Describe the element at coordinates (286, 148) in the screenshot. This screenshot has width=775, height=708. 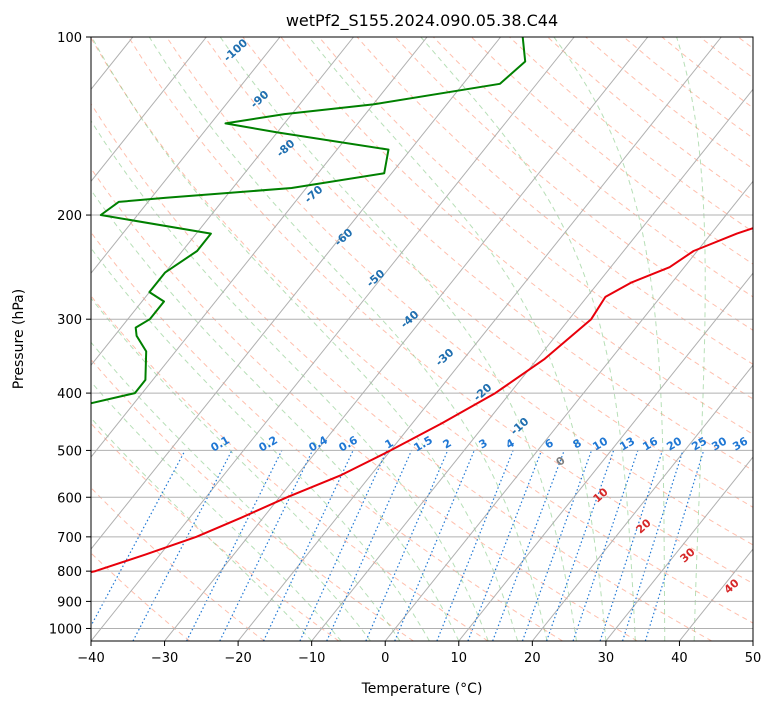
I see `moist-adiabat-label: -80` at that location.